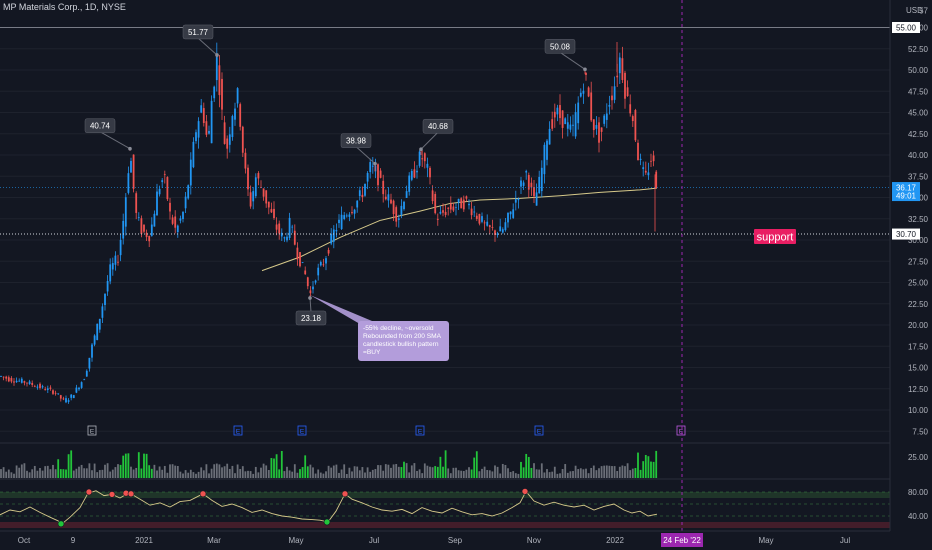 The width and height of the screenshot is (932, 550). What do you see at coordinates (918, 70) in the screenshot?
I see `price-tick: 50.00` at bounding box center [918, 70].